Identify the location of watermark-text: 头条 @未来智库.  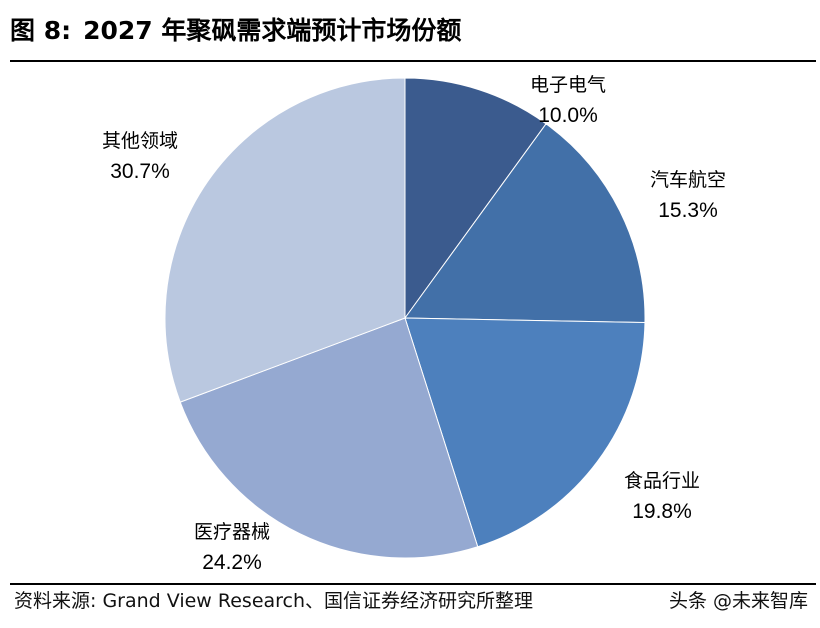
(738, 601).